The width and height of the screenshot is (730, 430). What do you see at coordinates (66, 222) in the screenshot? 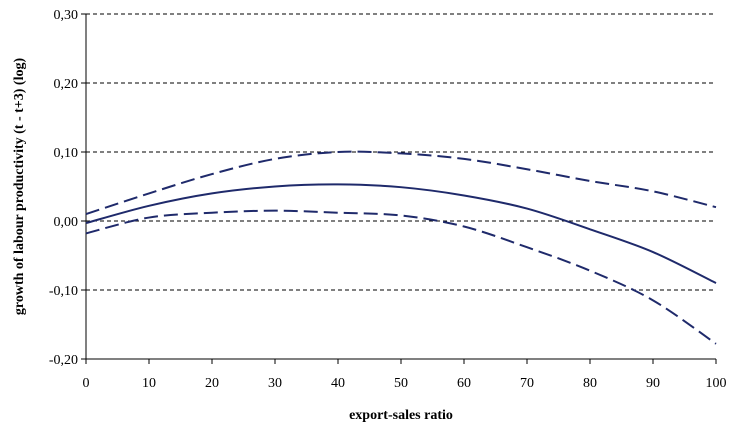
I see `y-tick-label: 0,00` at bounding box center [66, 222].